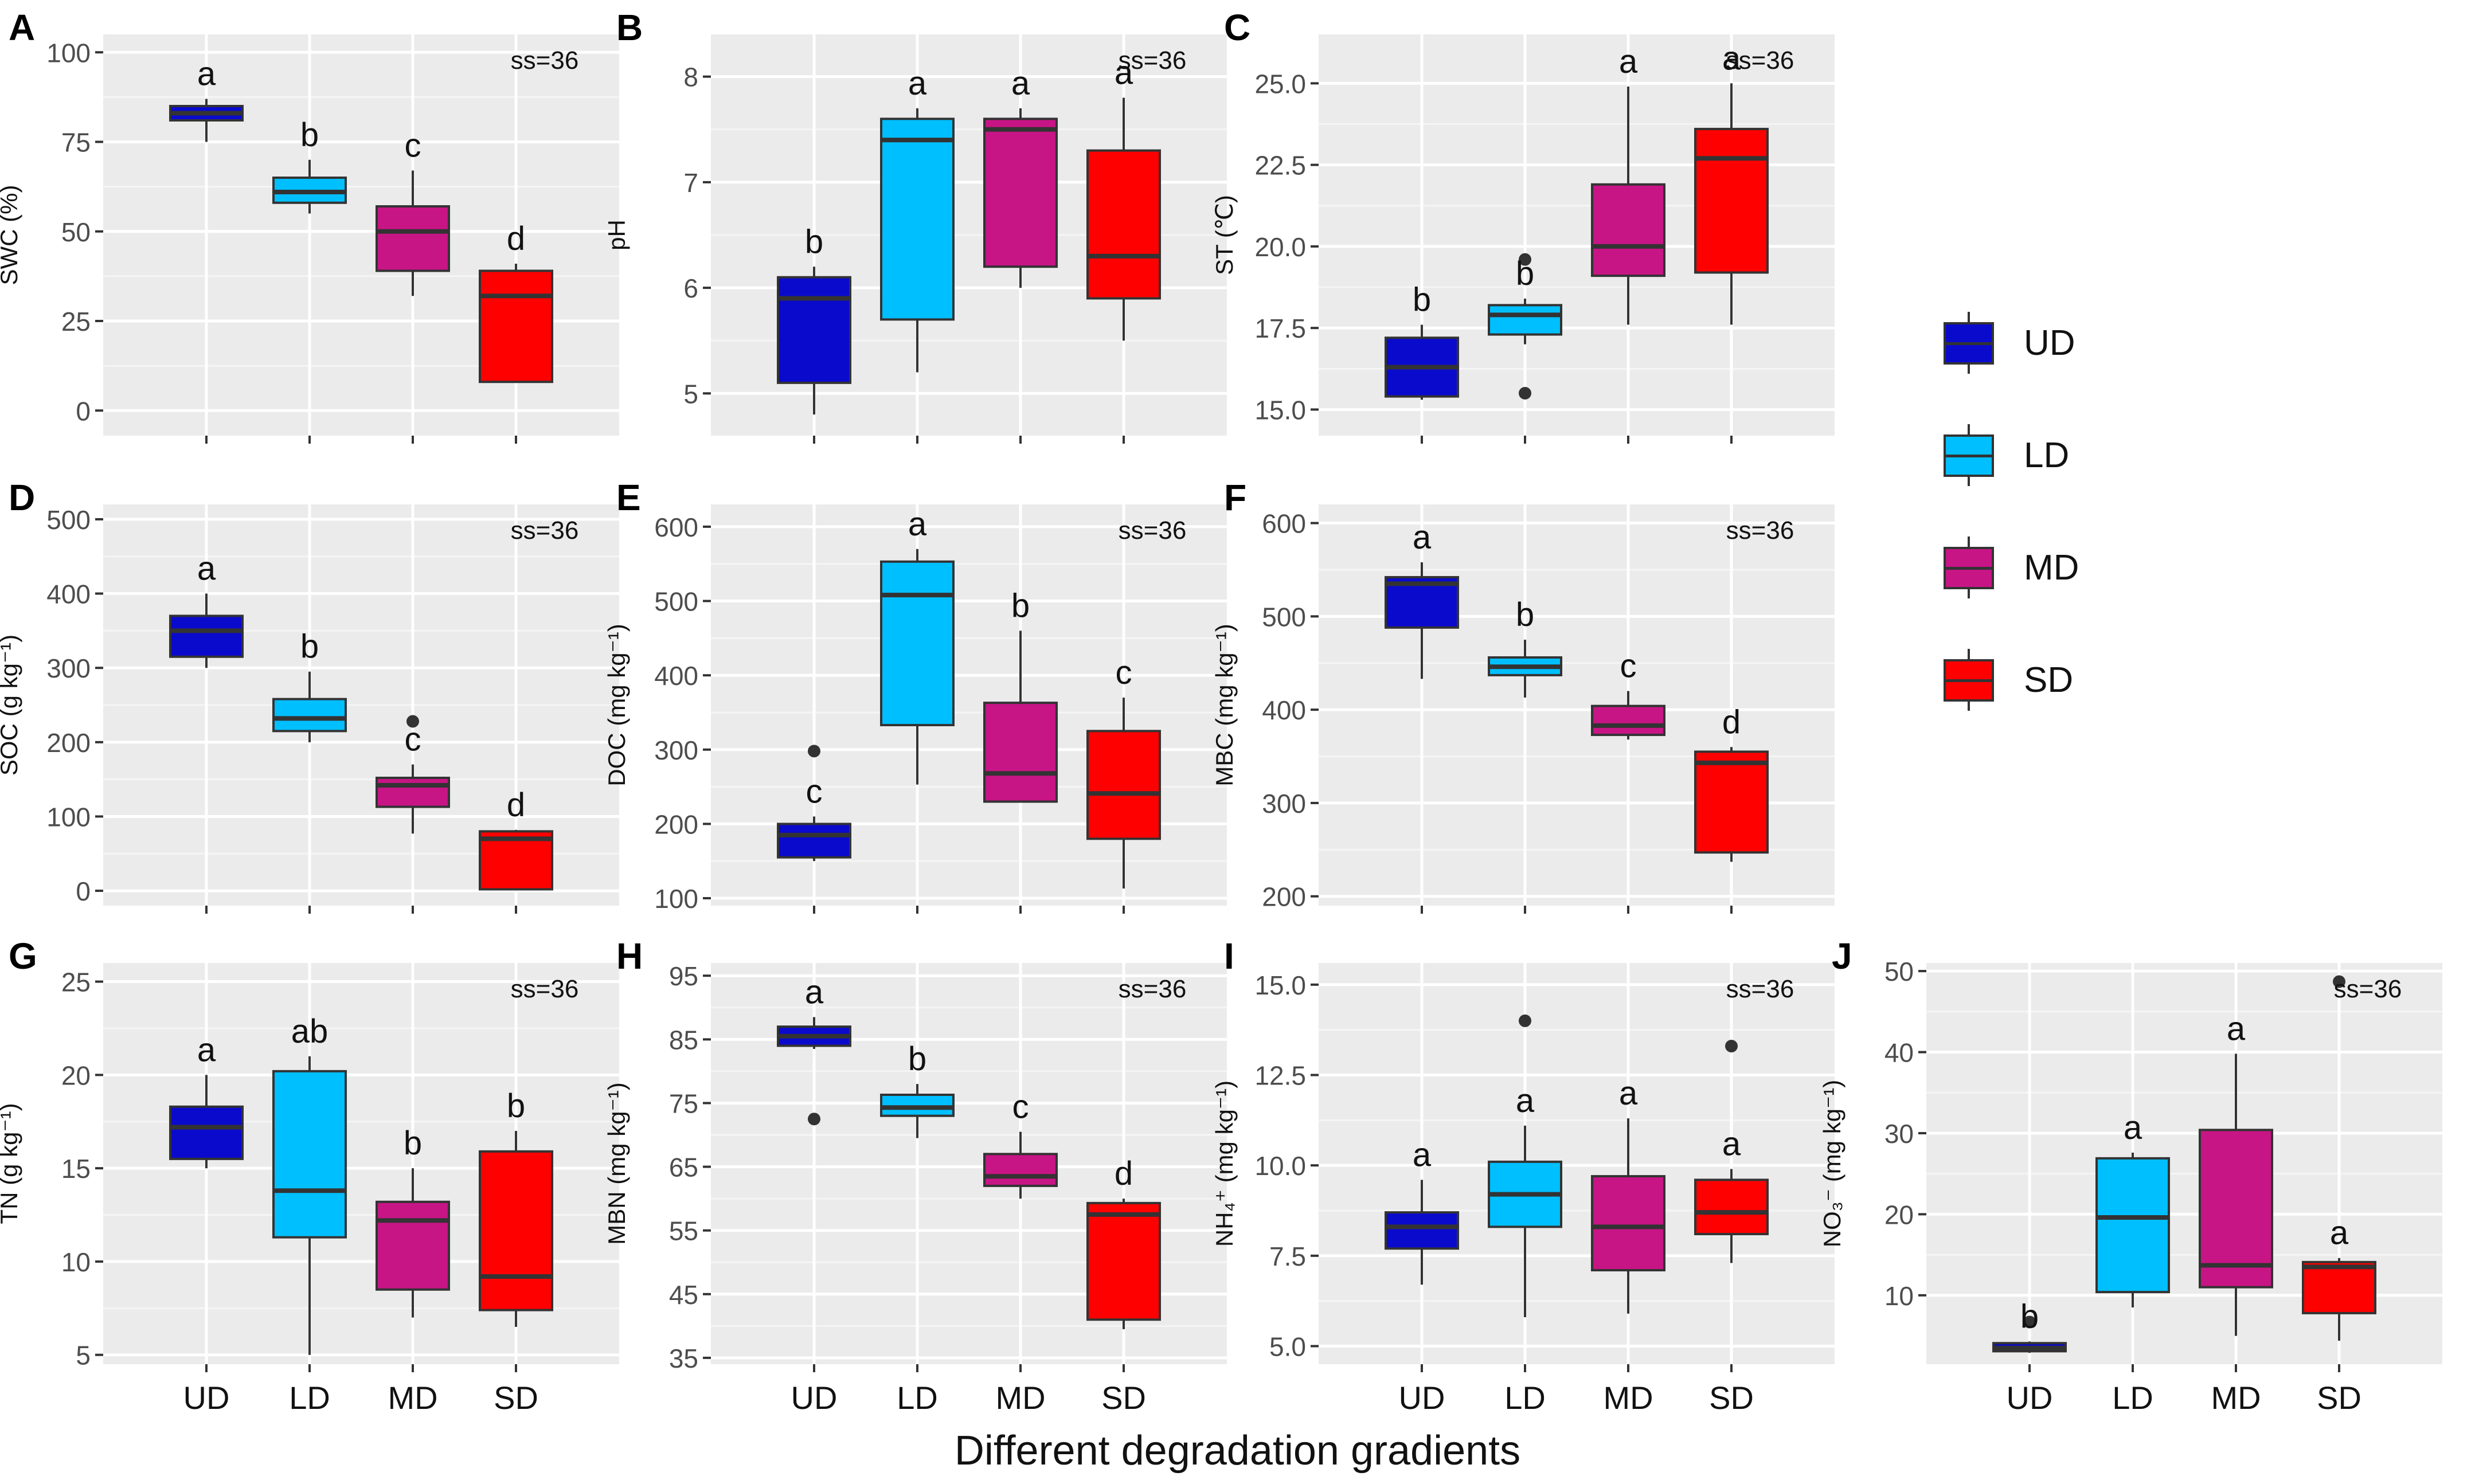 Image resolution: width=2475 pixels, height=1484 pixels. I want to click on legend-swatch-ud, so click(1966, 343).